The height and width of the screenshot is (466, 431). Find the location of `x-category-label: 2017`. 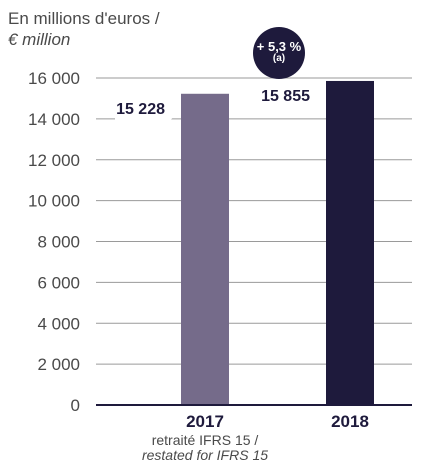

x-category-label: 2017 is located at coordinates (205, 421).